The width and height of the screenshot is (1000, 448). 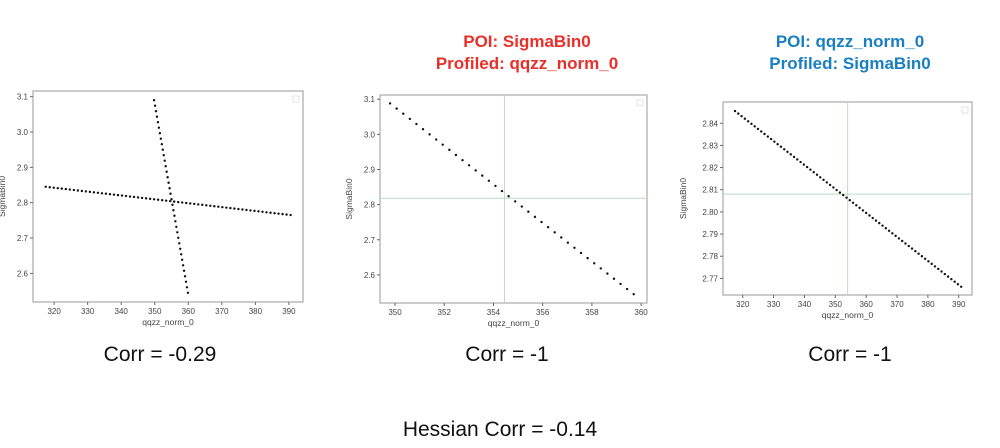 What do you see at coordinates (710, 123) in the screenshot?
I see `y-tick-label: 2.84` at bounding box center [710, 123].